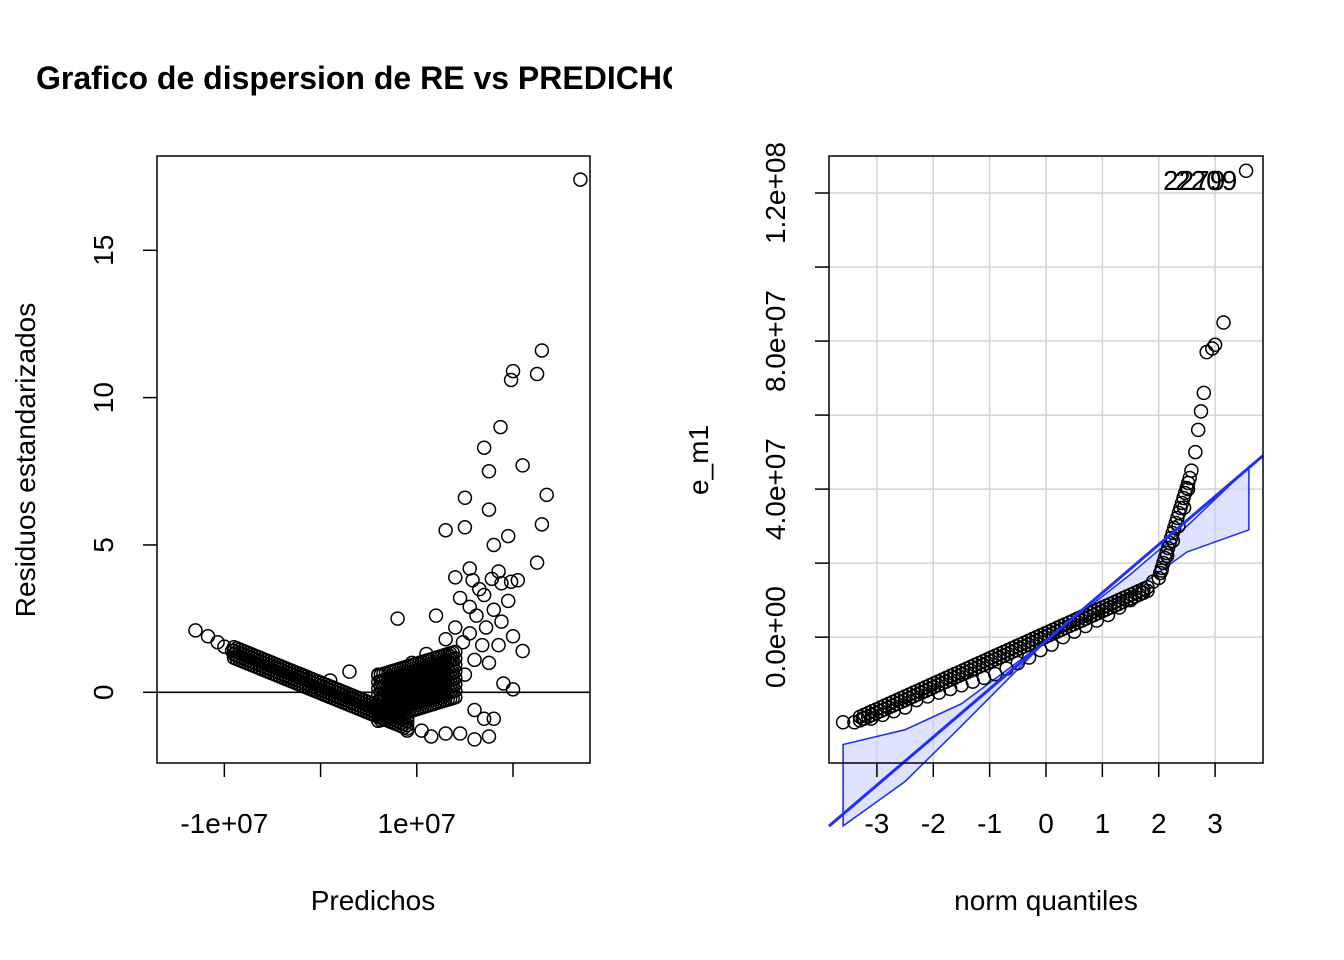  What do you see at coordinates (25, 460) in the screenshot?
I see `left-y-label: Residuos estandarizados` at bounding box center [25, 460].